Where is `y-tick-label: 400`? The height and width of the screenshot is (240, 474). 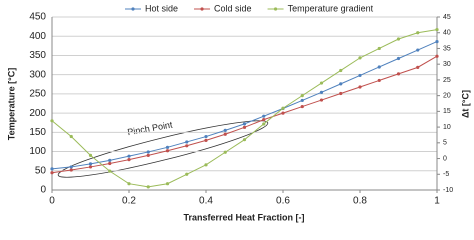
y-tick-label: 400 is located at coordinates (37, 36).